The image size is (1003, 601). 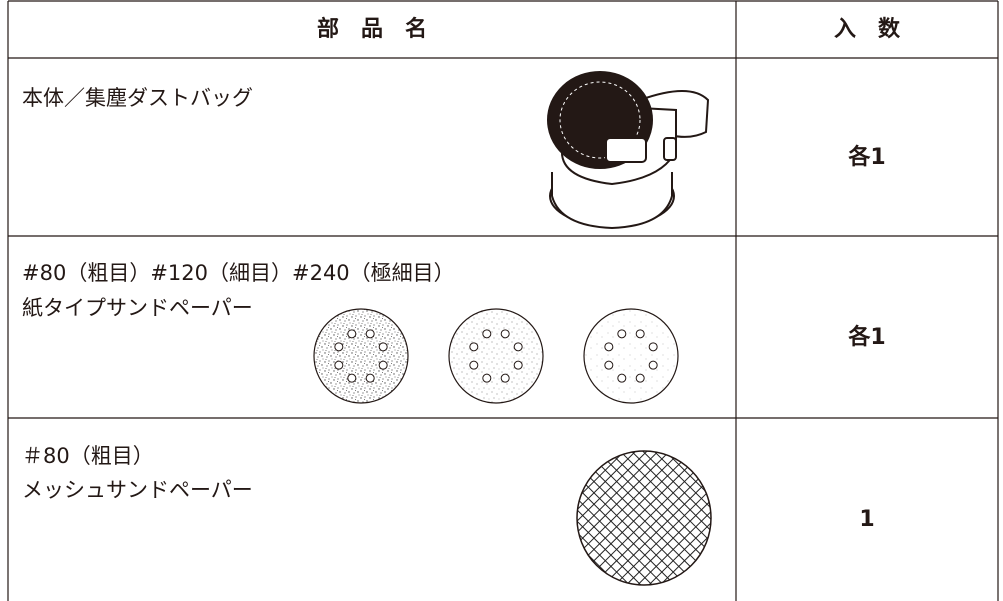 What do you see at coordinates (628, 150) in the screenshot?
I see `sander-illustration` at bounding box center [628, 150].